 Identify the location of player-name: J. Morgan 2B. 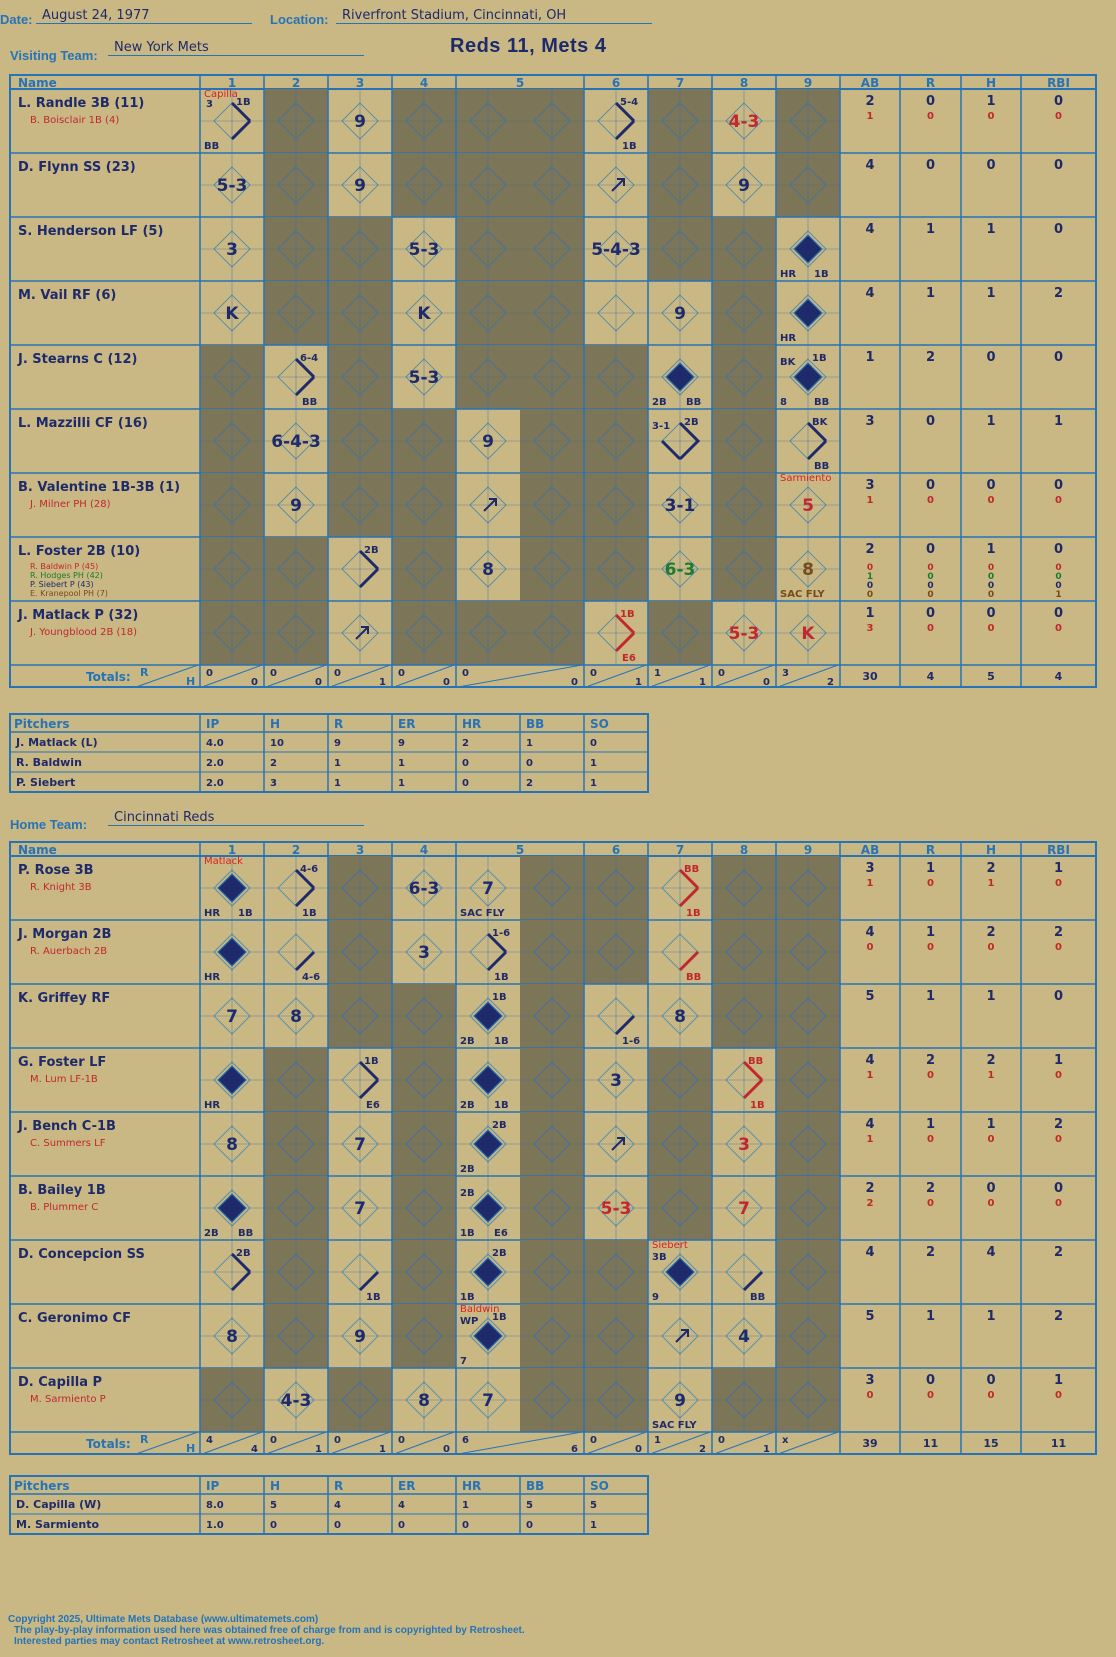
(64, 934).